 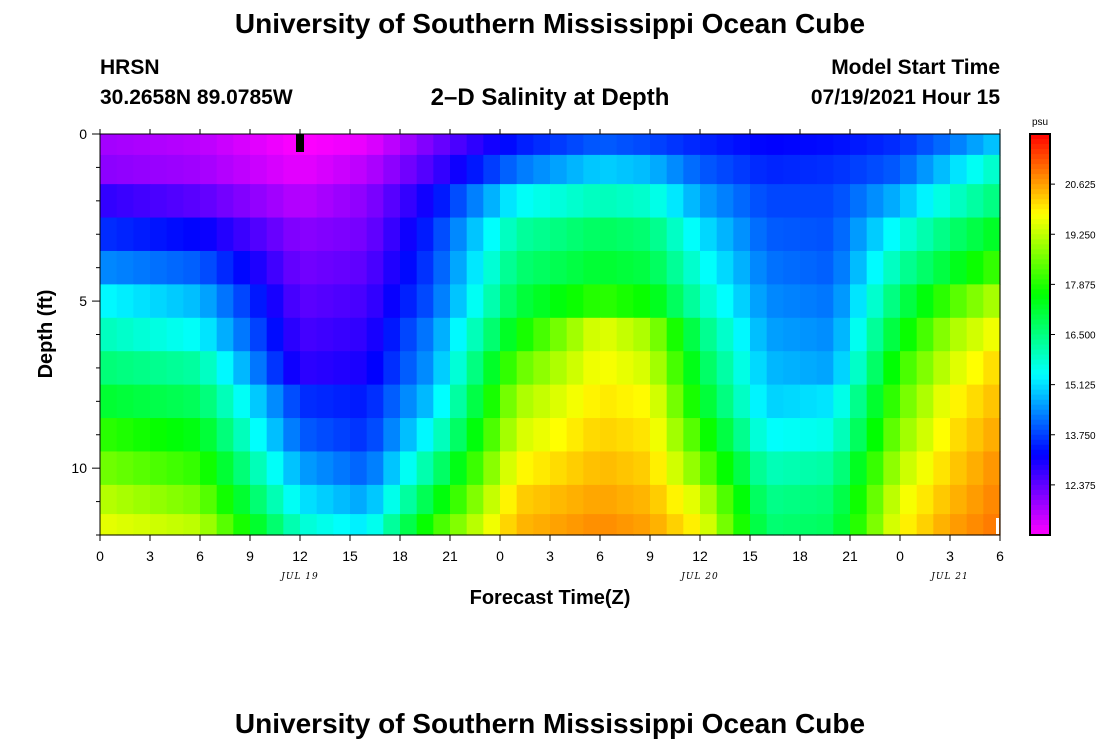 I want to click on date-label: JUL 19, so click(x=298, y=577).